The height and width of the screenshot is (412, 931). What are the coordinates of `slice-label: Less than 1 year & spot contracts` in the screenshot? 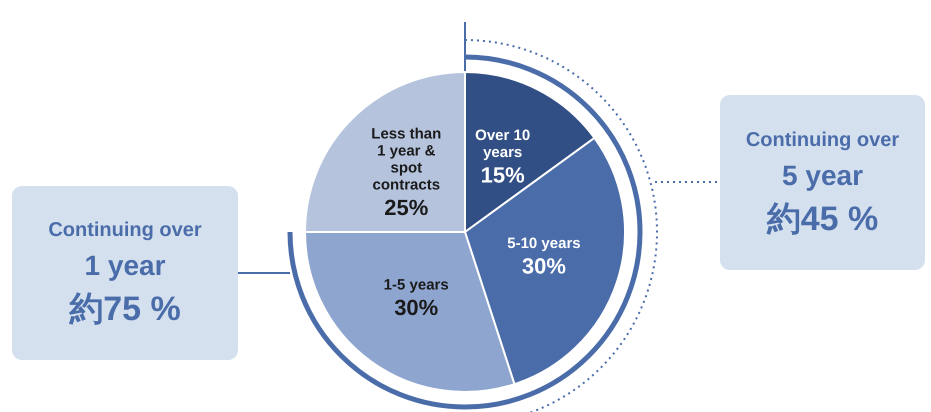 It's located at (406, 159).